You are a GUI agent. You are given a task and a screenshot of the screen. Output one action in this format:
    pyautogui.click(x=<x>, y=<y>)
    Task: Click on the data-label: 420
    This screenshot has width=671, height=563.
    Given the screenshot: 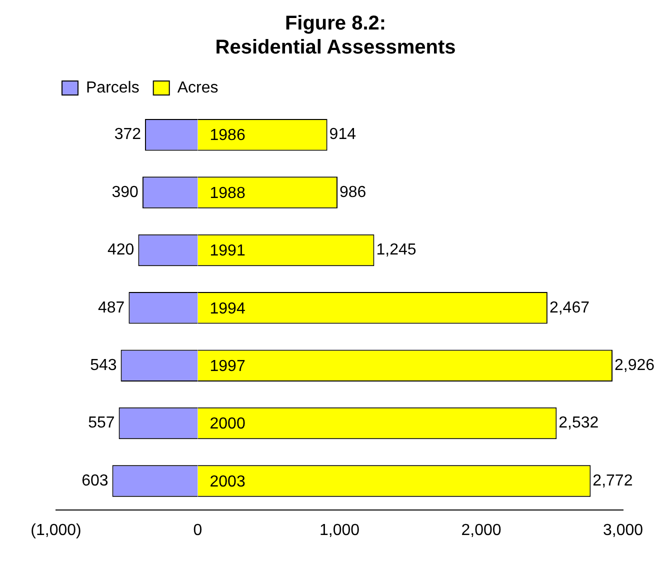 What is the action you would take?
    pyautogui.click(x=121, y=250)
    